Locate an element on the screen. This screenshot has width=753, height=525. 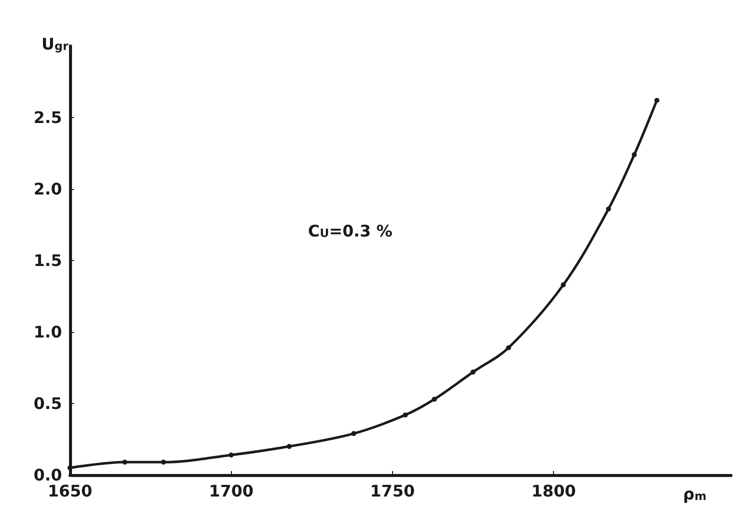
x-tick-label: 1700 is located at coordinates (231, 491).